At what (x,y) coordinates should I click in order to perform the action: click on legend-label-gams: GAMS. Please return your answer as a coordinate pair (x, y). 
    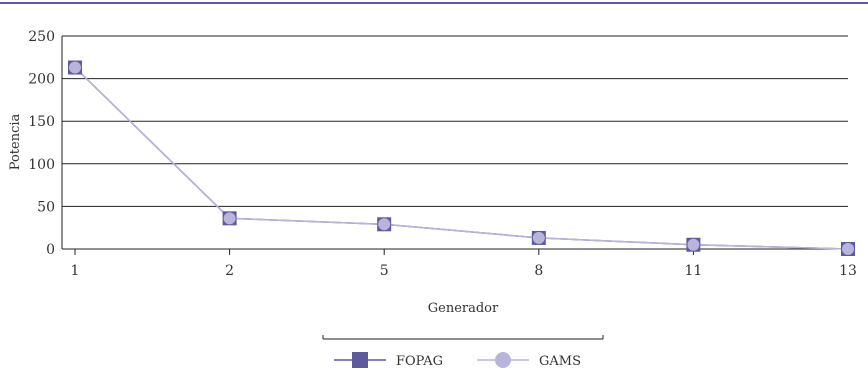
    Looking at the image, I should click on (560, 361).